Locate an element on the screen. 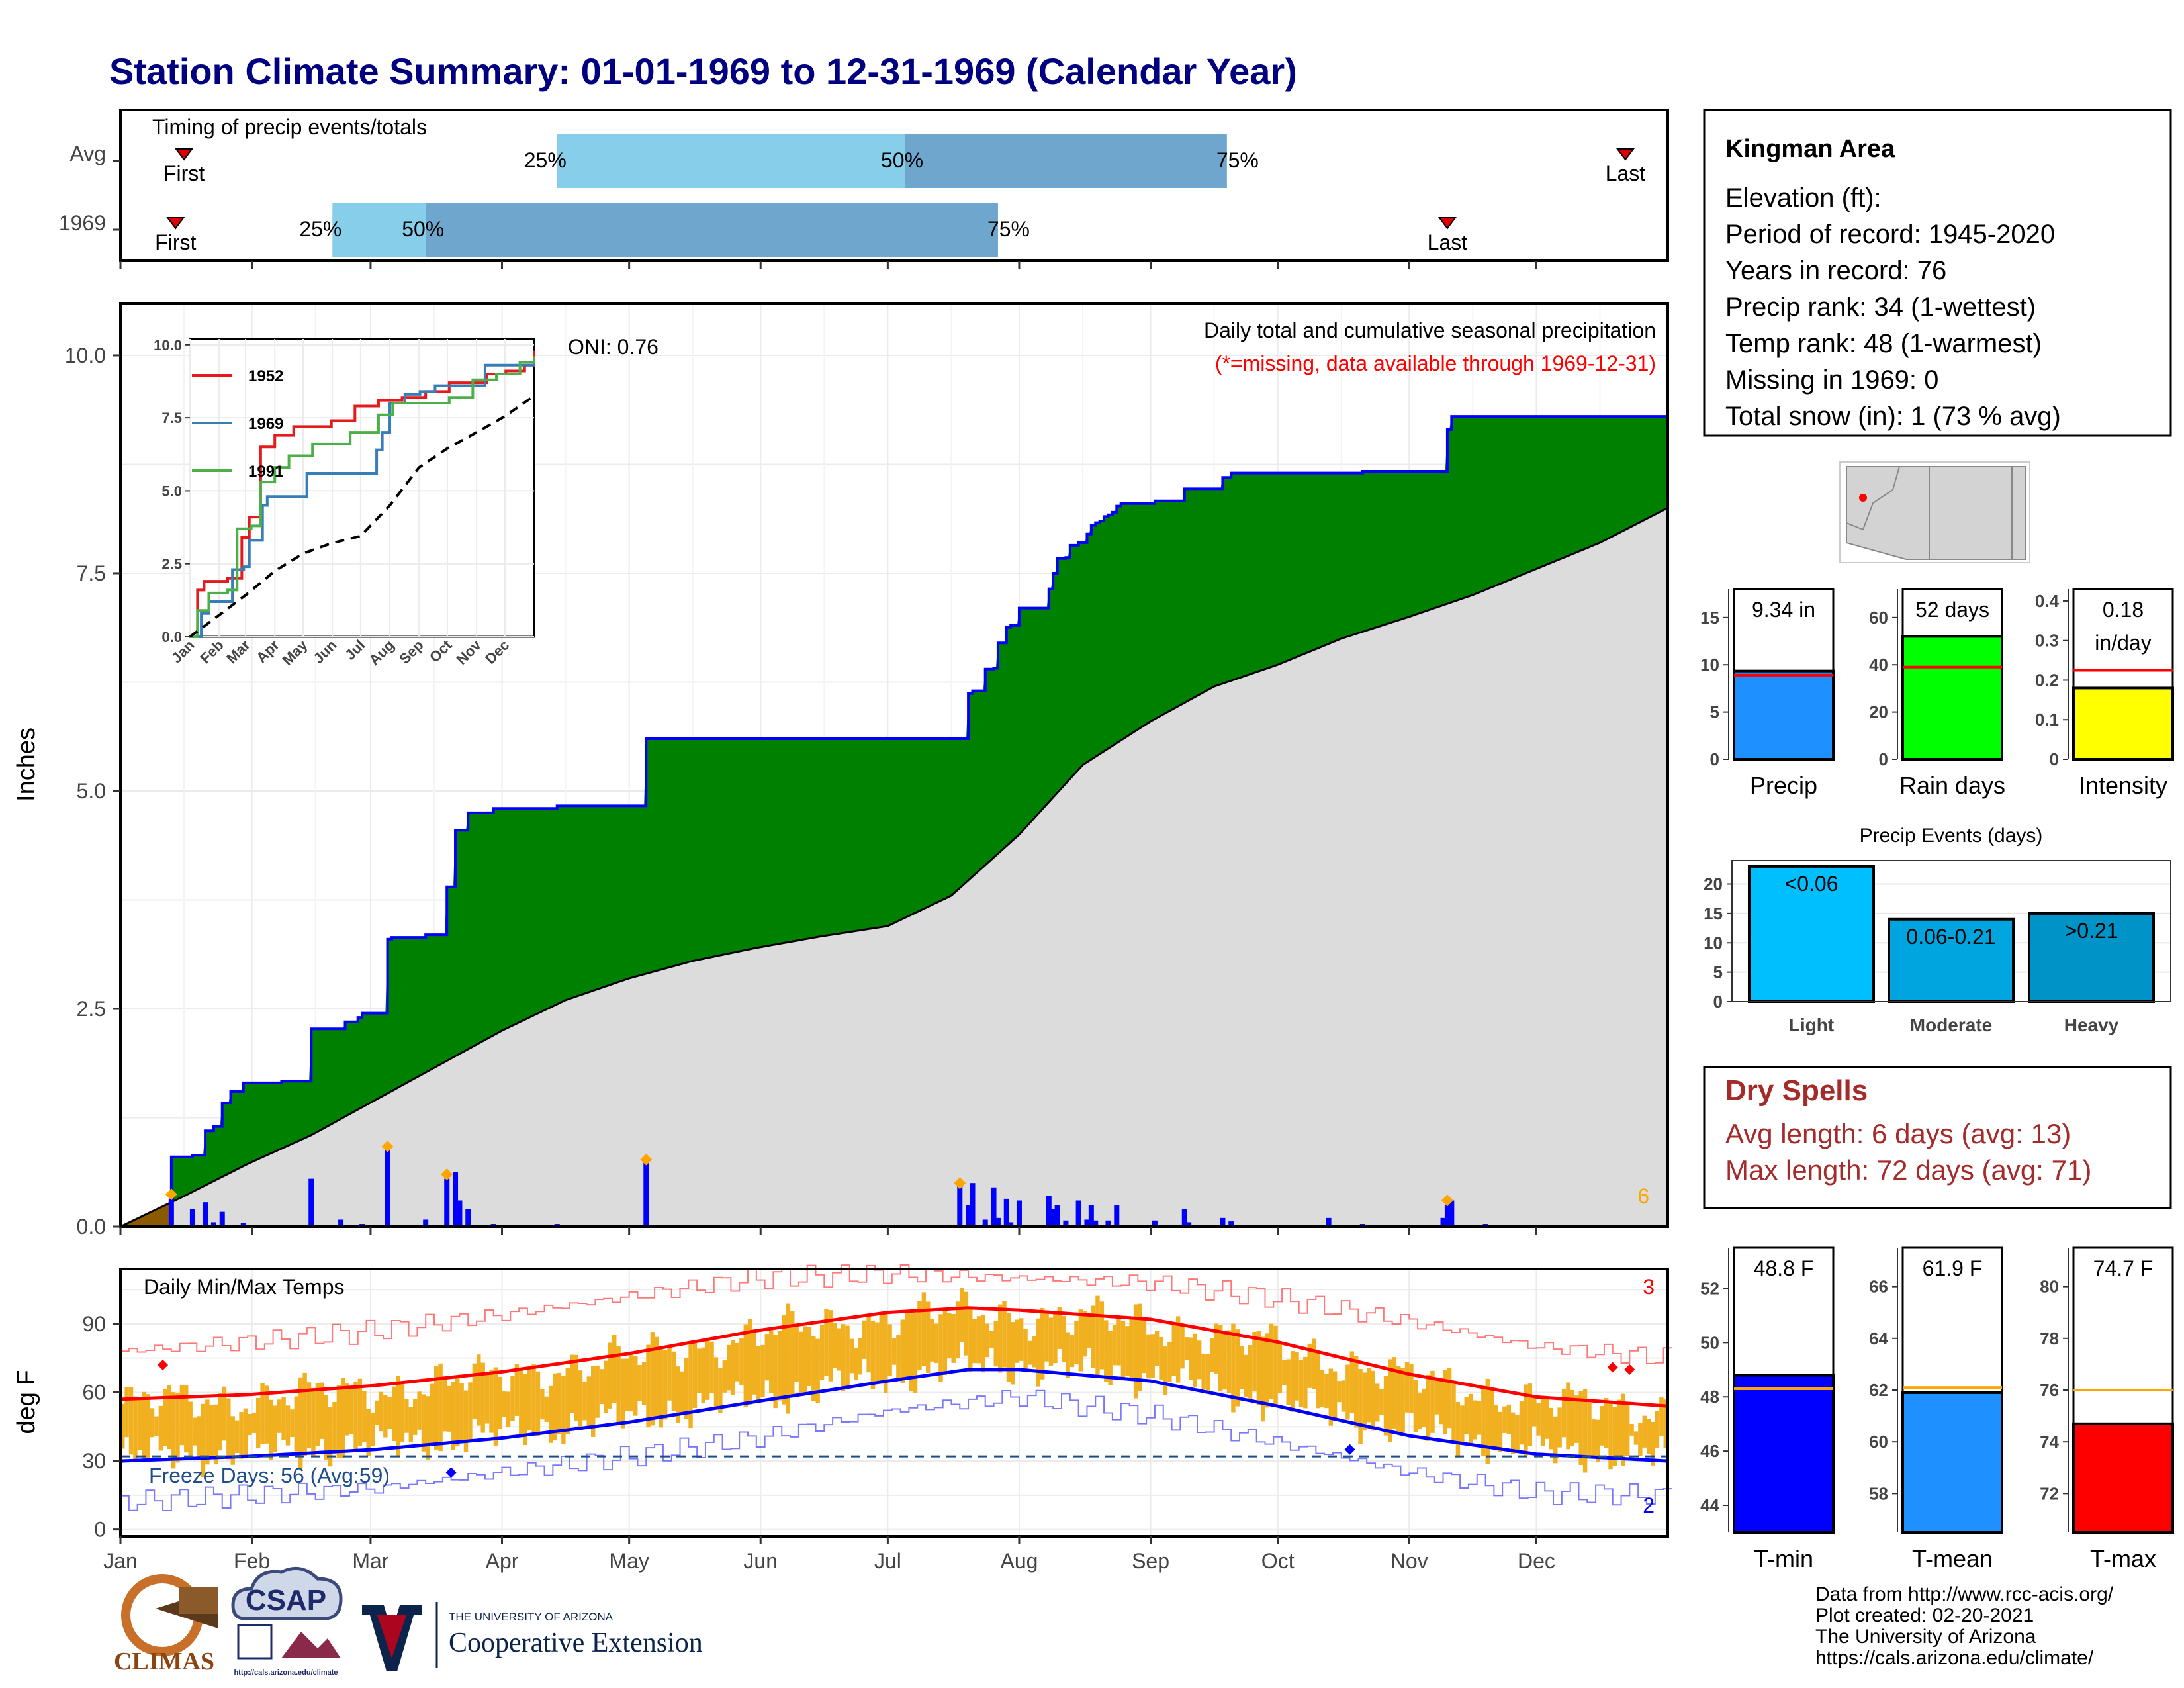  side-bar-value-label: 52 days is located at coordinates (1952, 610).